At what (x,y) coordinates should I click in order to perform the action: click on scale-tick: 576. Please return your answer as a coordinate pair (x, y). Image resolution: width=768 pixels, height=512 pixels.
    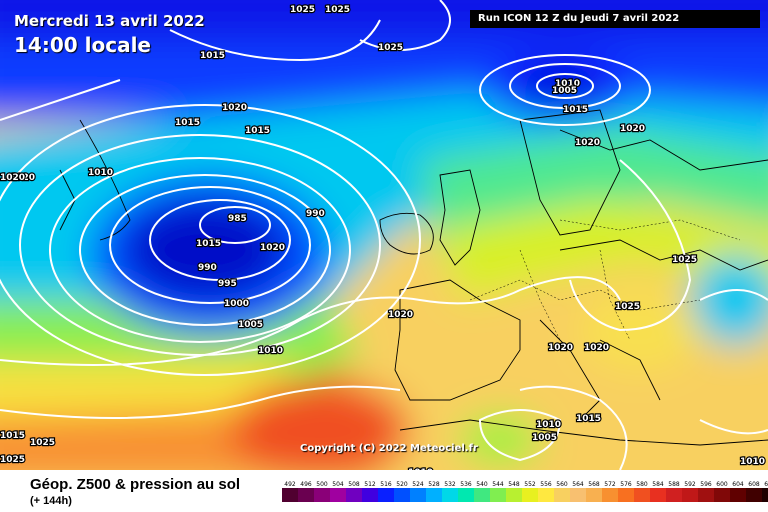
    Looking at the image, I should click on (626, 484).